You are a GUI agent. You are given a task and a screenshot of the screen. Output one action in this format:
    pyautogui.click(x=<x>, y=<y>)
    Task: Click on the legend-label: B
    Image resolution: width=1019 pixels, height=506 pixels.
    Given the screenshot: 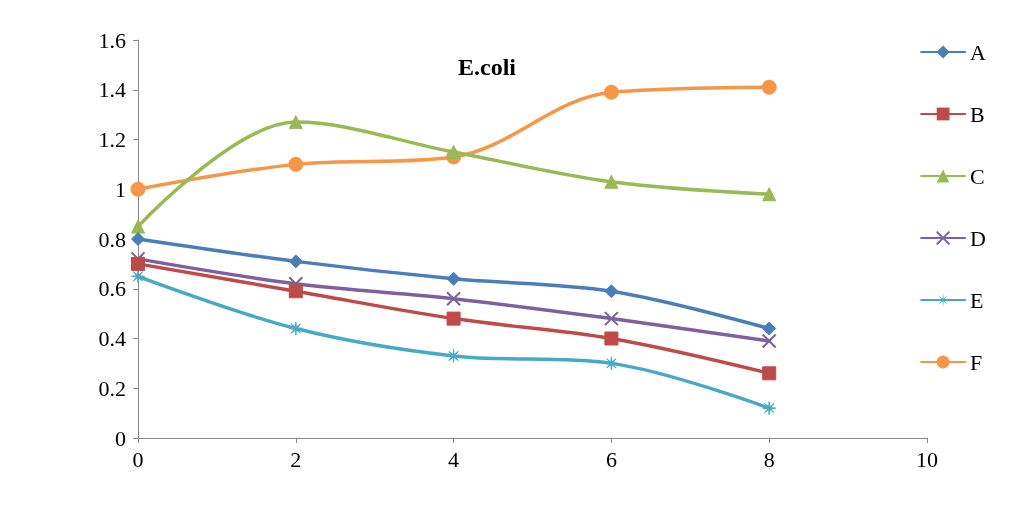 What is the action you would take?
    pyautogui.click(x=977, y=114)
    